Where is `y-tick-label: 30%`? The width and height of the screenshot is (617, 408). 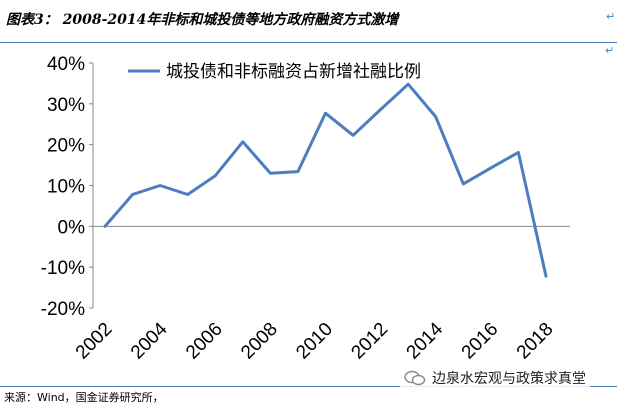
y-tick-label: 30% is located at coordinates (66, 105).